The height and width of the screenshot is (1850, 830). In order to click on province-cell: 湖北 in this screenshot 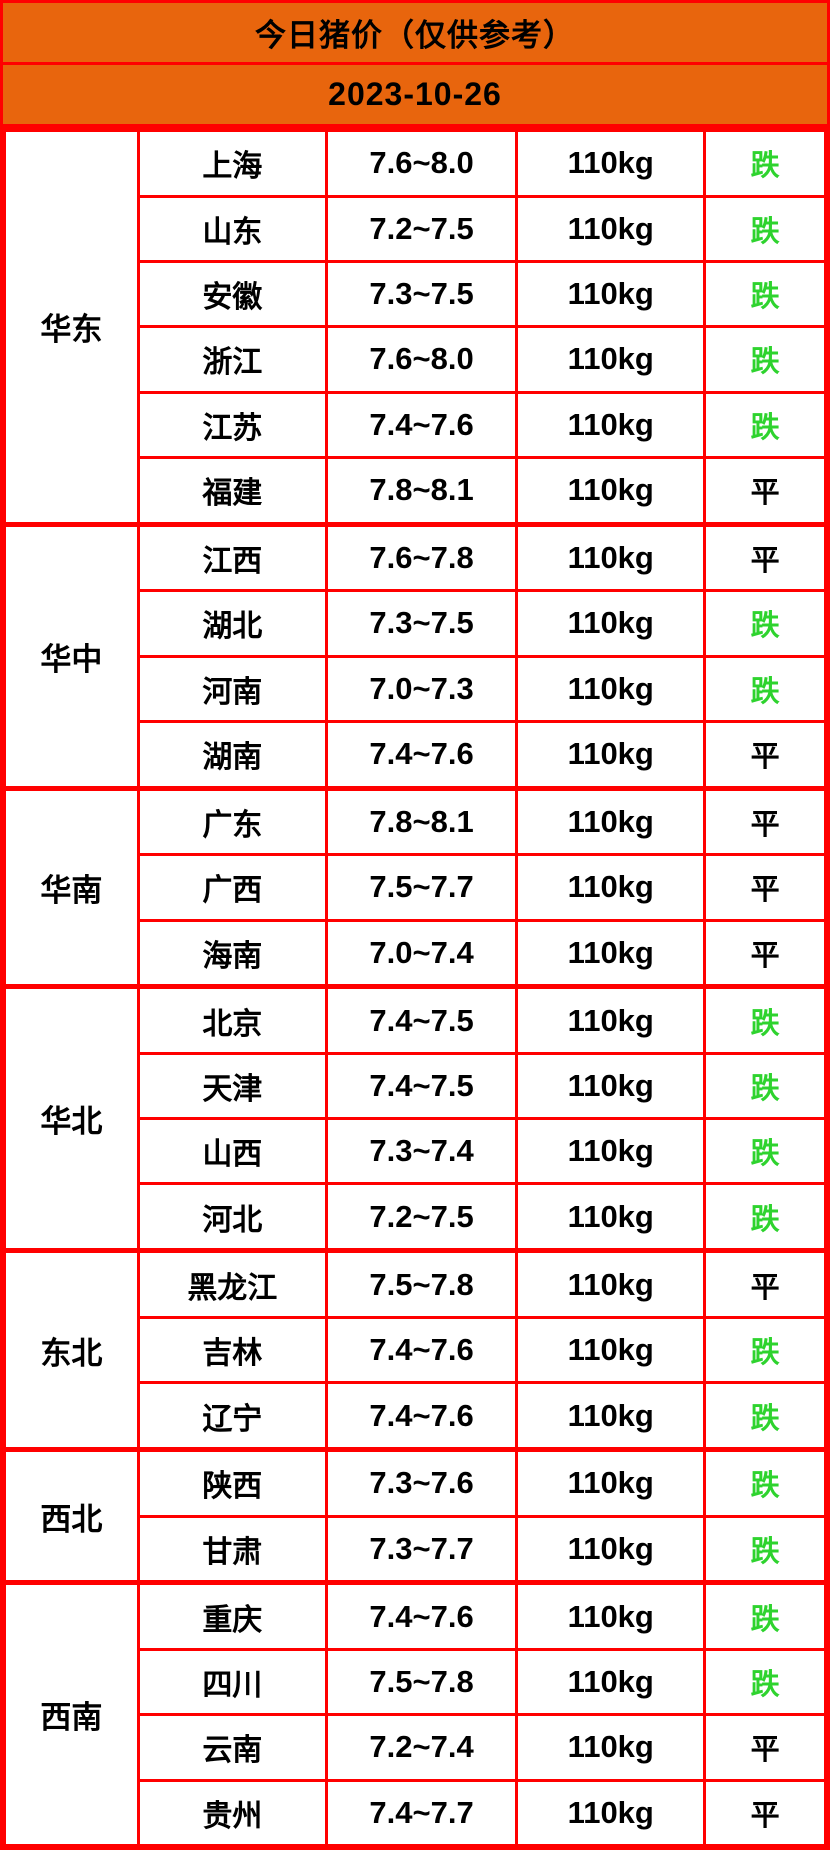, I will do `click(232, 623)`.